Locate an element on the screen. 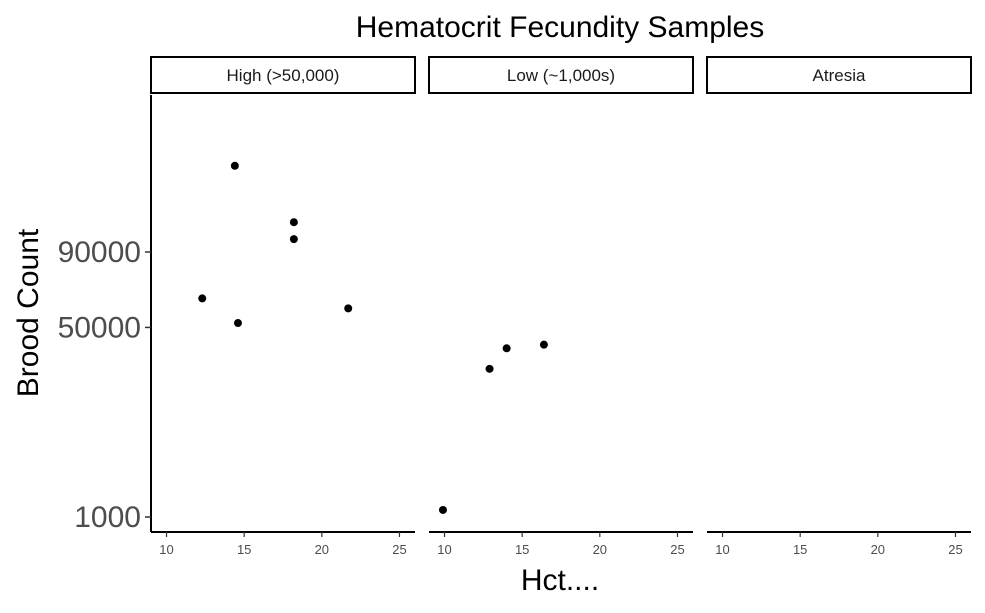 This screenshot has height=613, width=985. y-tick-label: 50000 is located at coordinates (99, 327).